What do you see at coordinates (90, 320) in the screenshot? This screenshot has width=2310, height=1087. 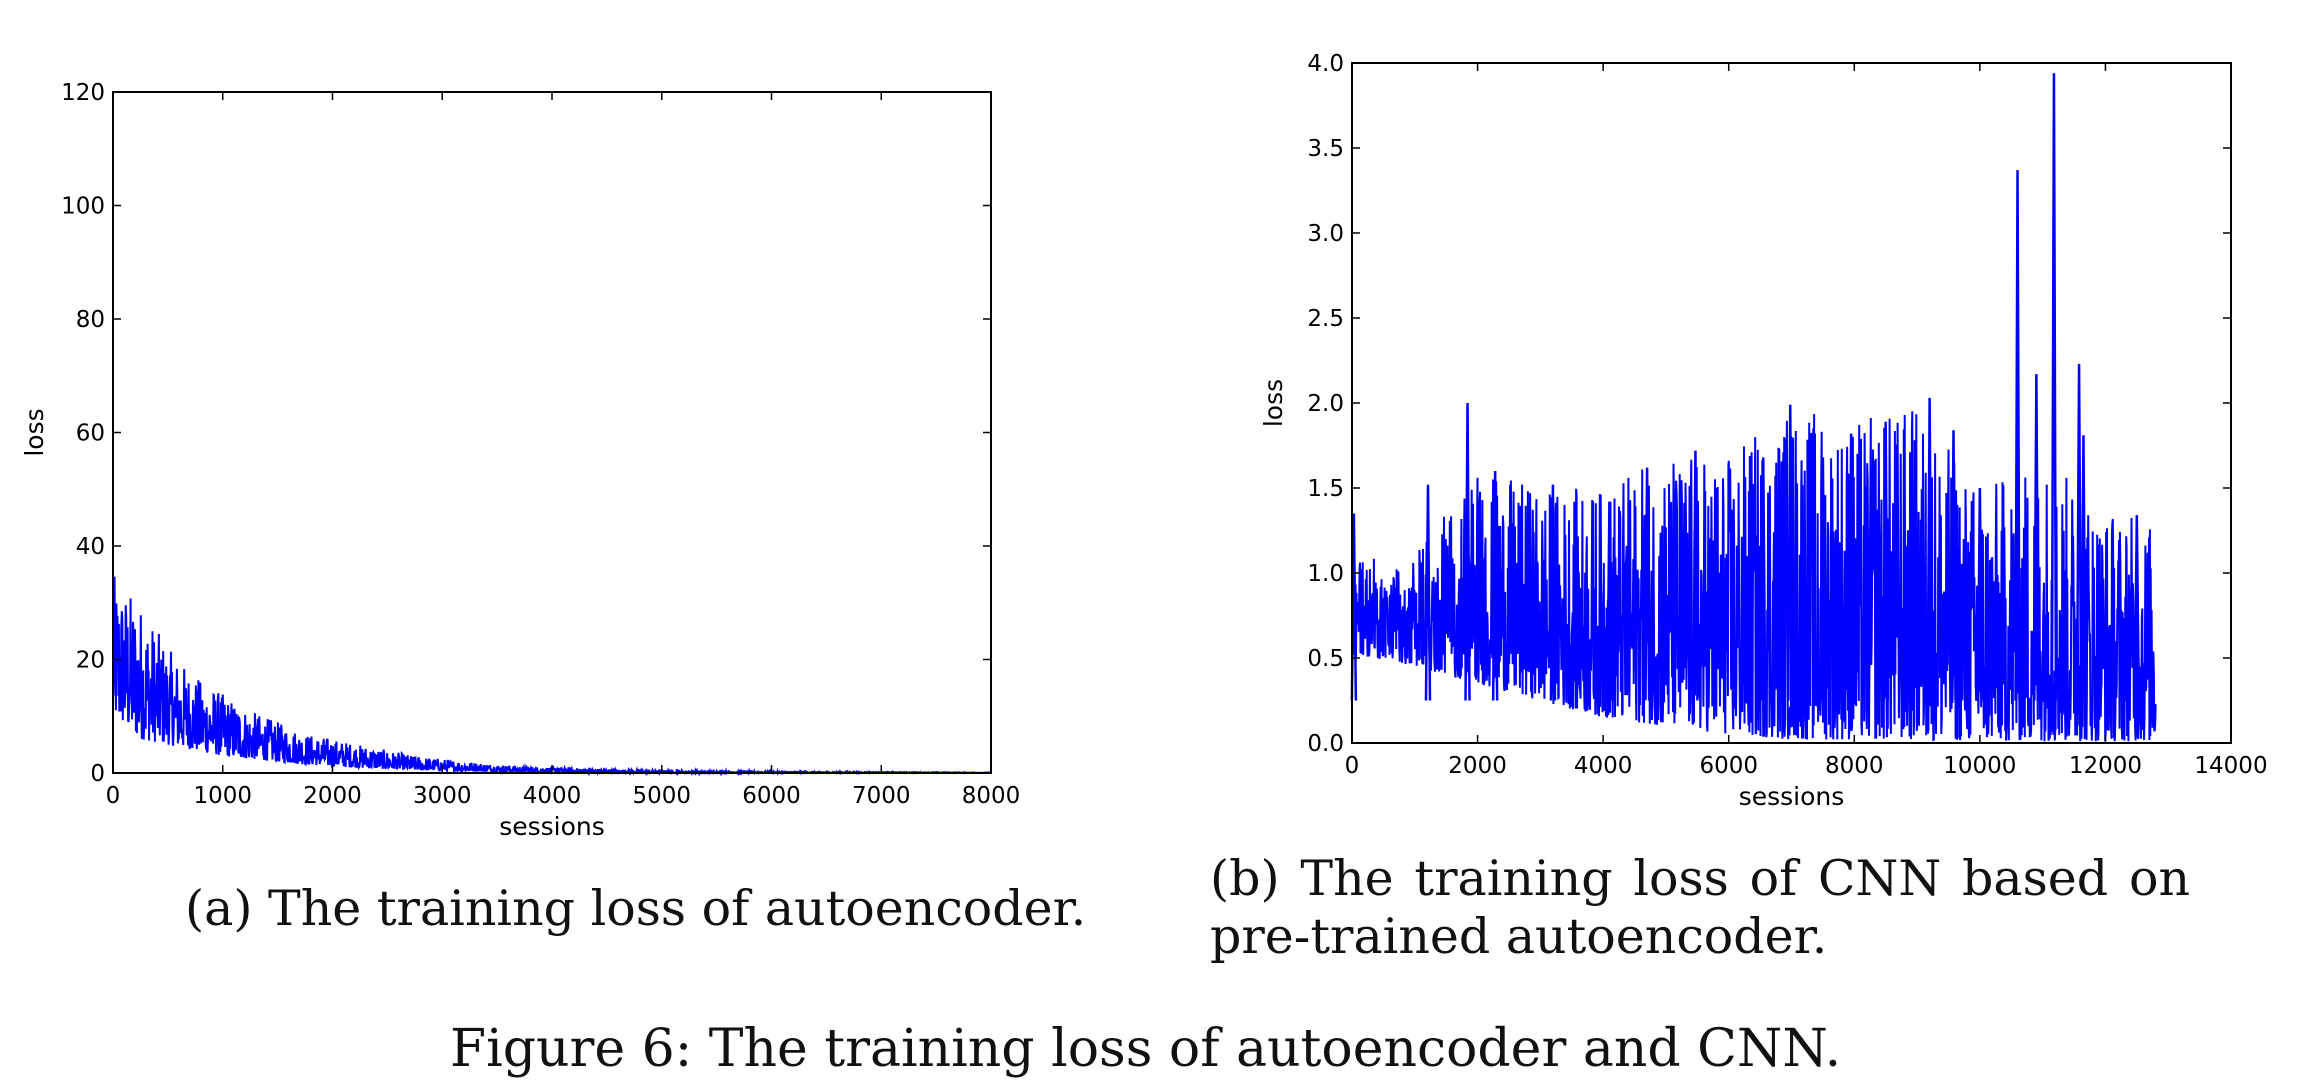 I see `chart-a-y-tick-label: 80` at bounding box center [90, 320].